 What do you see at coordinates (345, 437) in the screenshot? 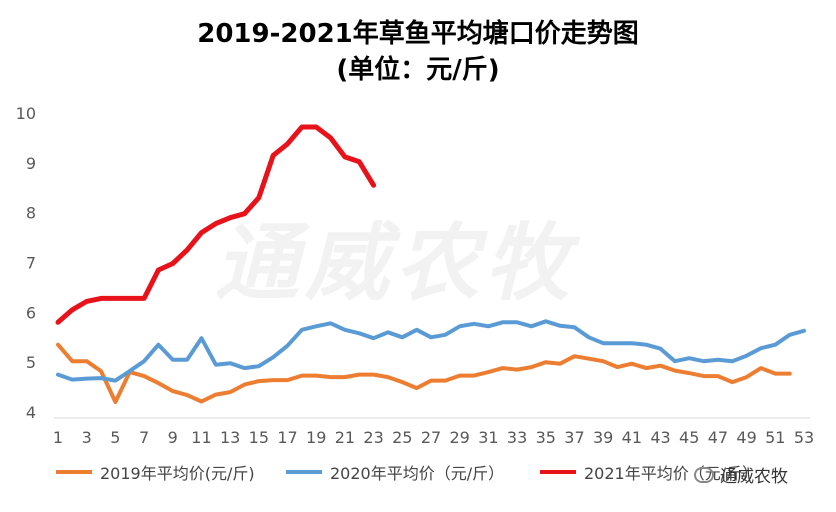
I see `x-tick-label: 21` at bounding box center [345, 437].